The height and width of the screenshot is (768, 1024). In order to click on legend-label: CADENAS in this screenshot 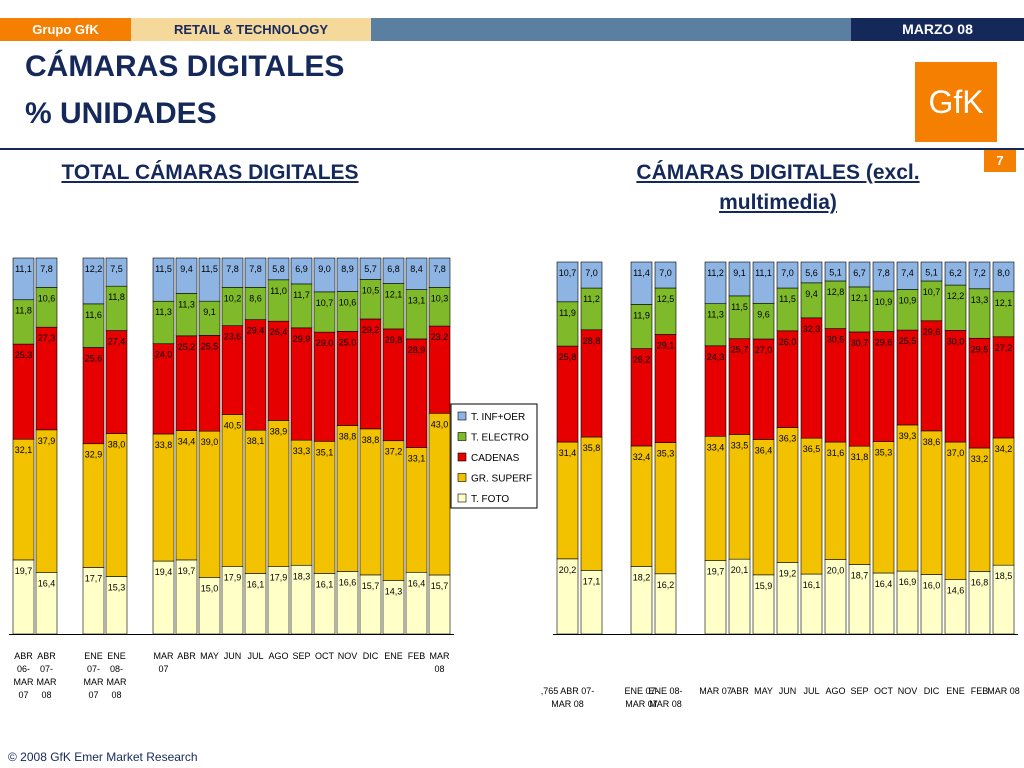, I will do `click(495, 458)`.